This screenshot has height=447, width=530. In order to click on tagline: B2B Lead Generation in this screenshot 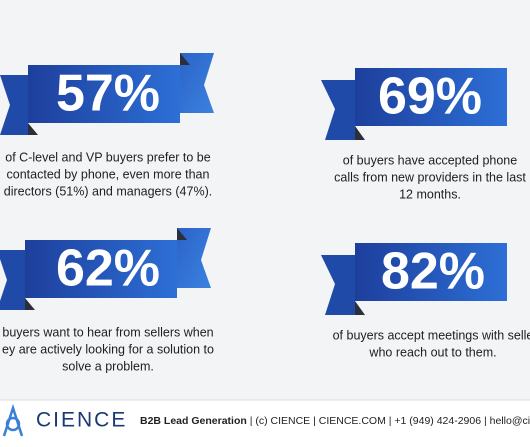, I will do `click(193, 421)`.